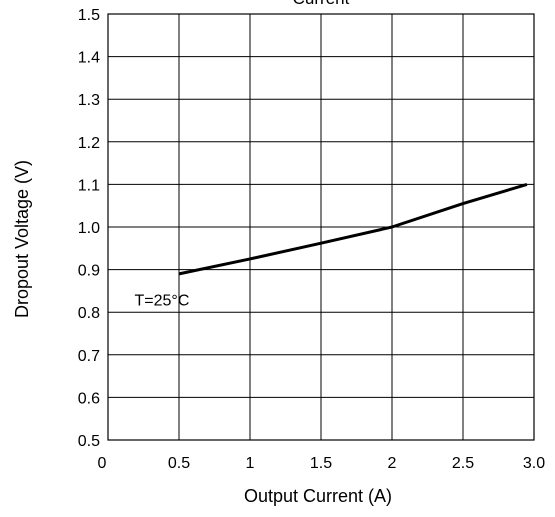 The width and height of the screenshot is (555, 517). I want to click on chart-title: Current, so click(321, 4).